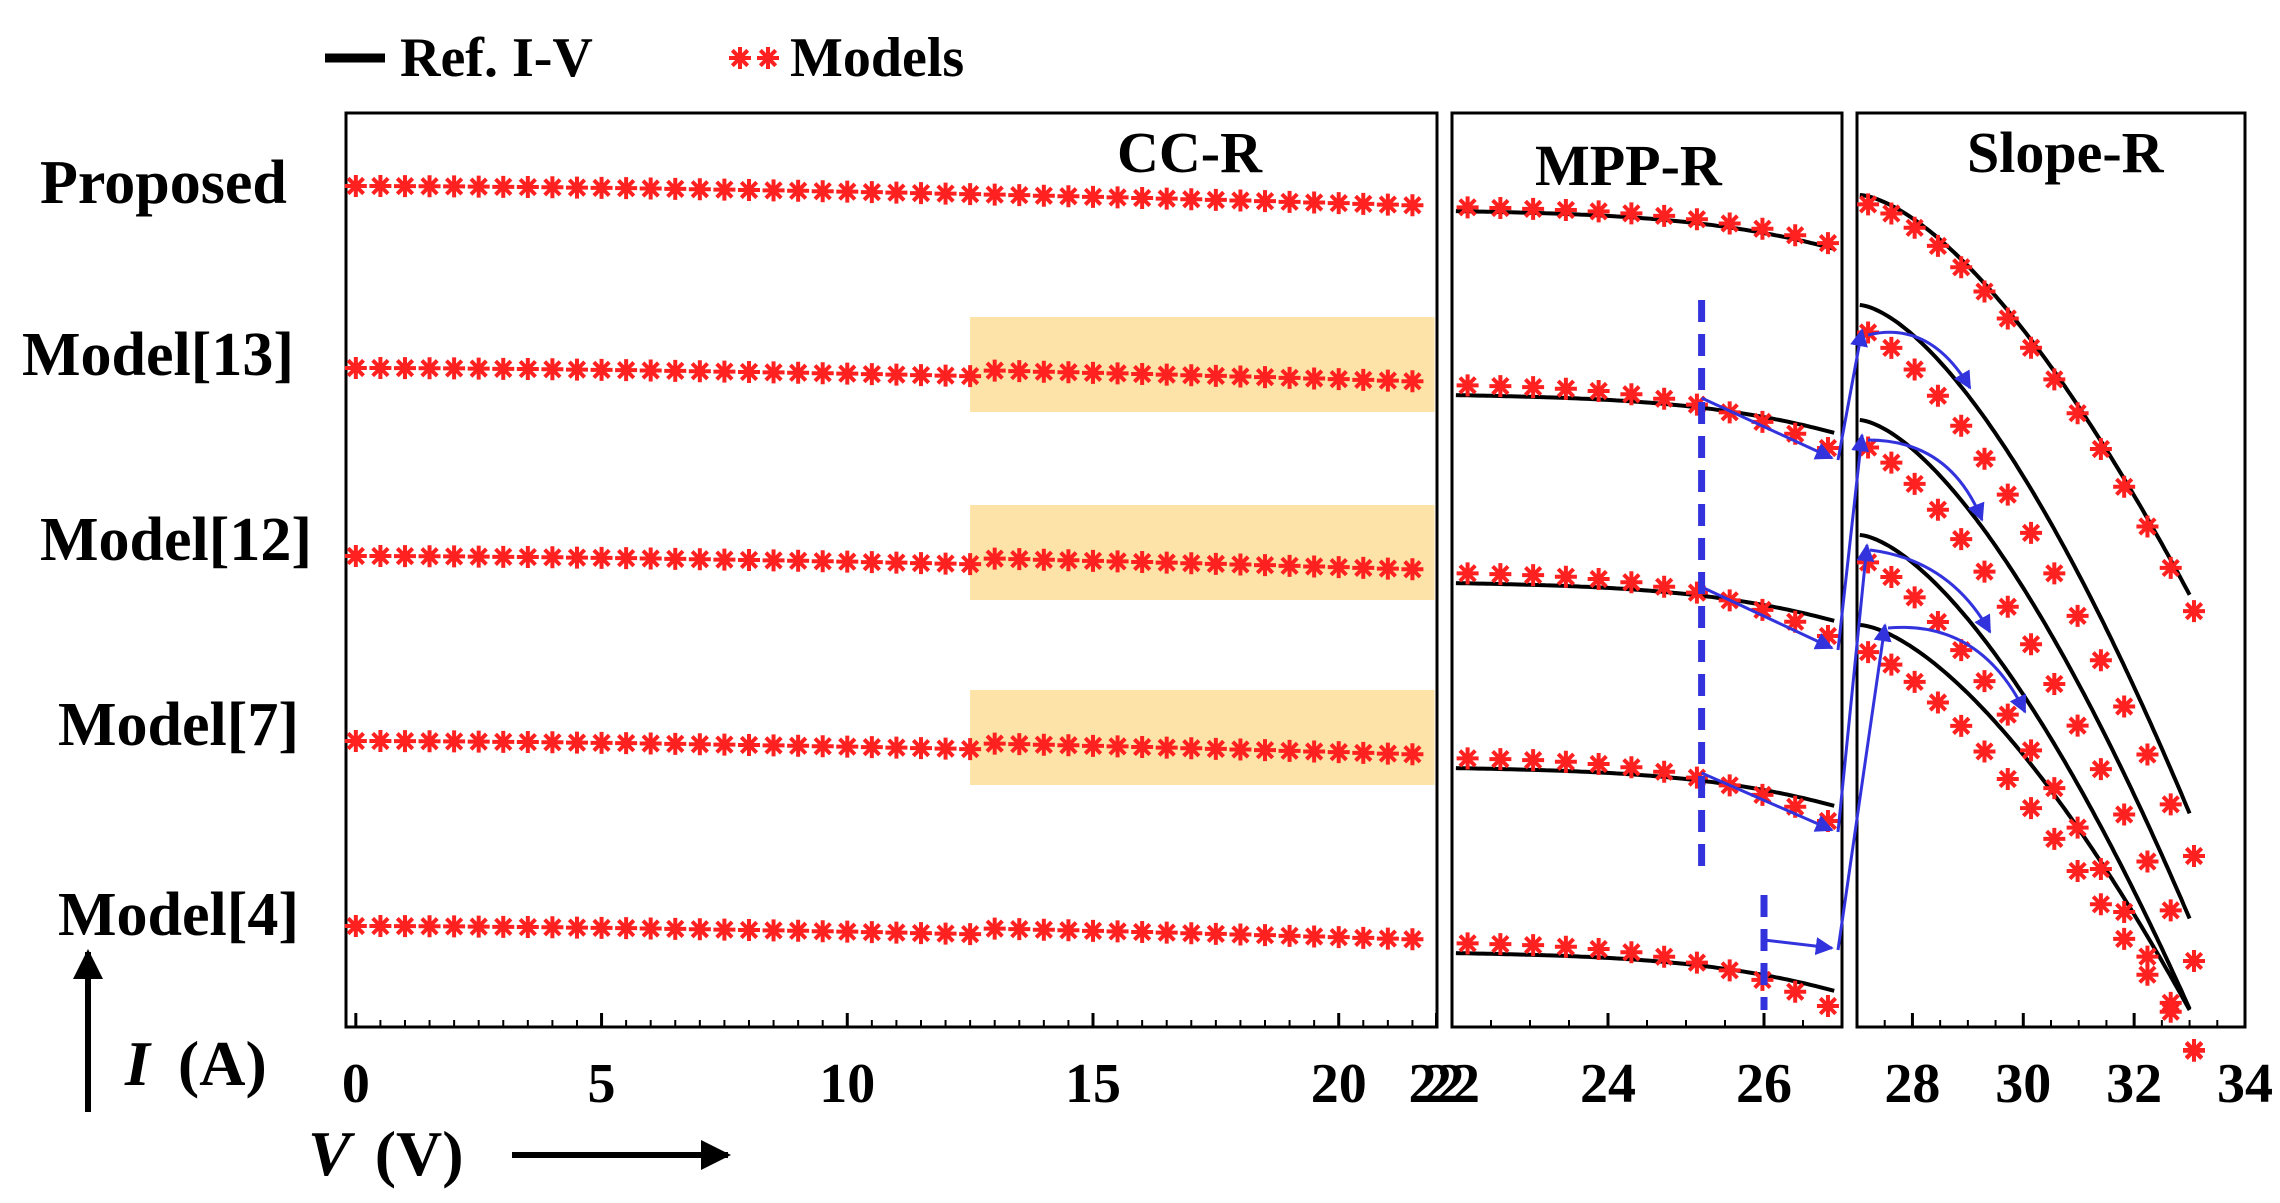  What do you see at coordinates (847, 1084) in the screenshot?
I see `x-tick-label: 10` at bounding box center [847, 1084].